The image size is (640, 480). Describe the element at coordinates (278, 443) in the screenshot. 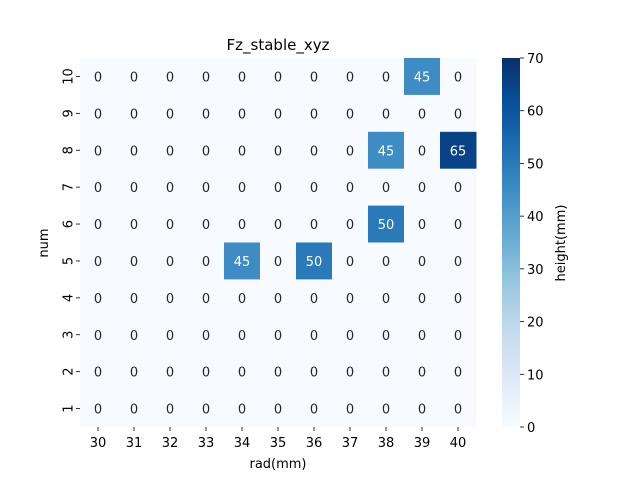

I see `x-tick-label: 35` at that location.